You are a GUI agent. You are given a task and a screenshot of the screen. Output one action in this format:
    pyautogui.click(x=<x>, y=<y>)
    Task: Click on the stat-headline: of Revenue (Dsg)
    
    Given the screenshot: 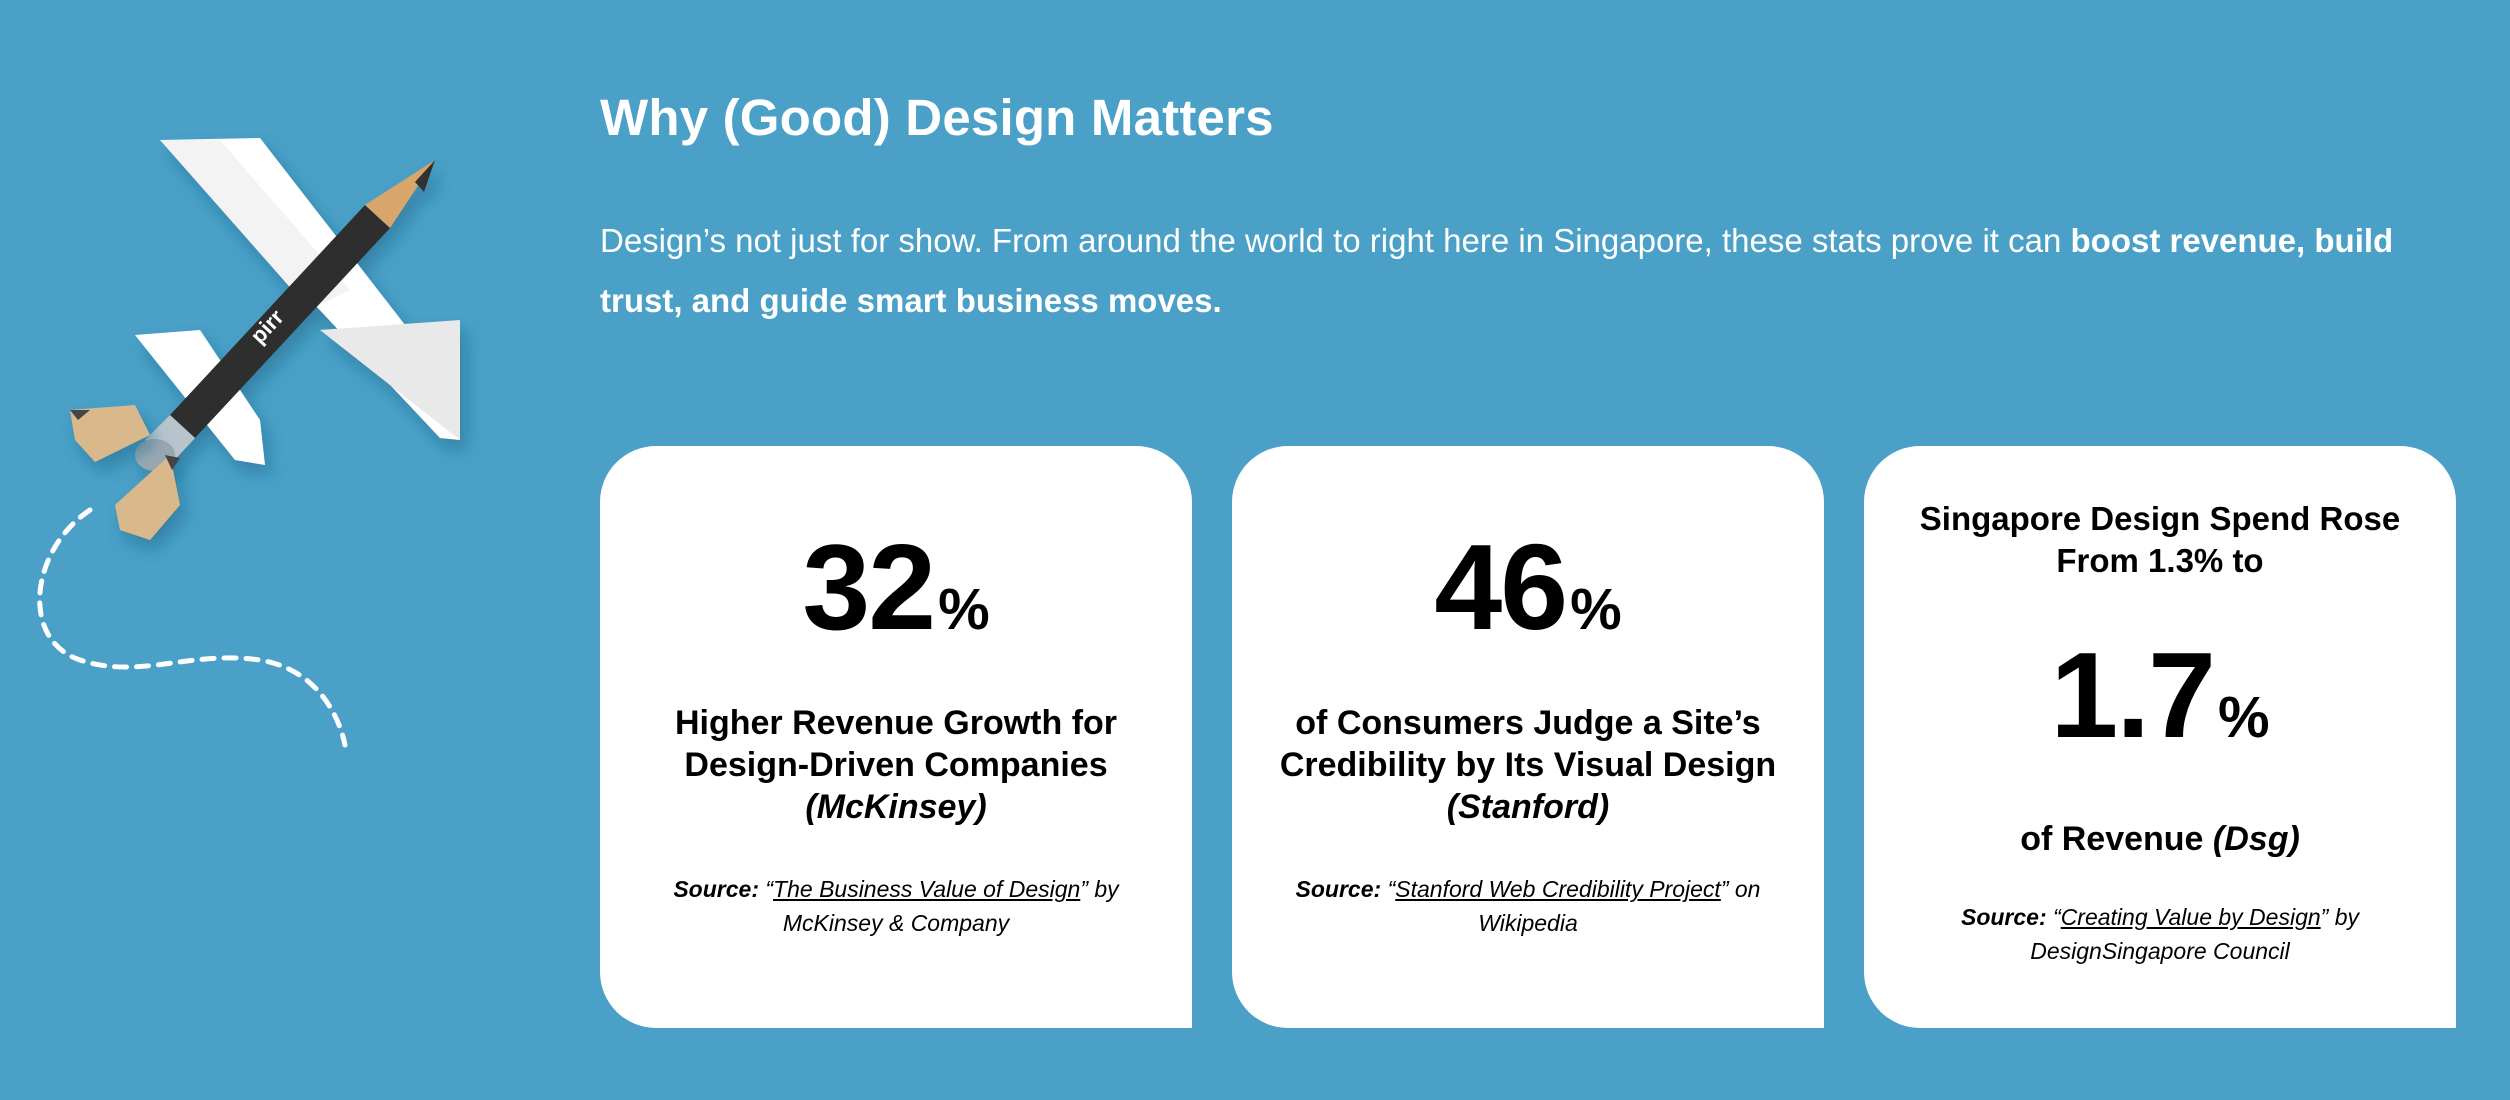 What is the action you would take?
    pyautogui.click(x=2160, y=839)
    